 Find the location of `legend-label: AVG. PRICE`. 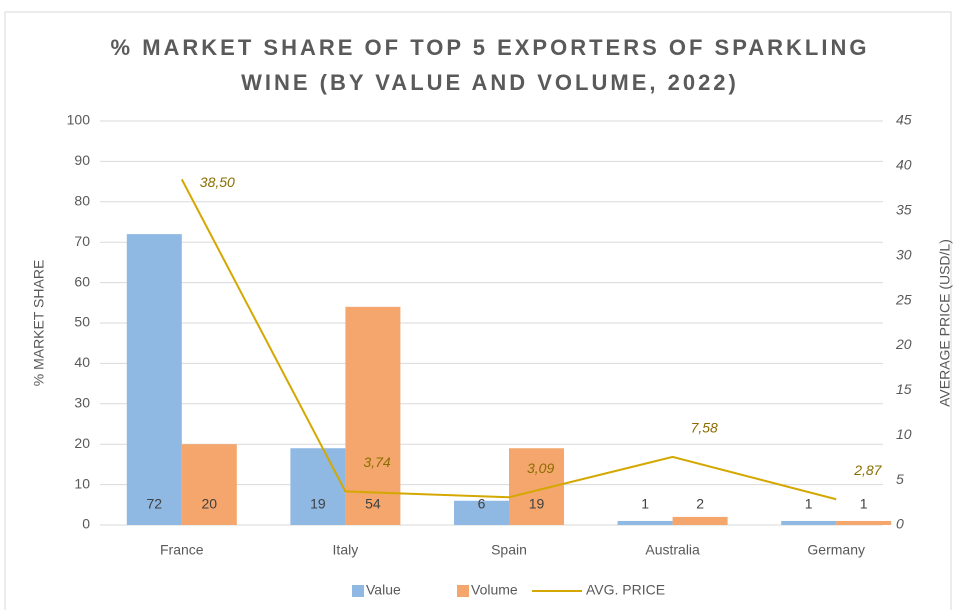

legend-label: AVG. PRICE is located at coordinates (625, 590).